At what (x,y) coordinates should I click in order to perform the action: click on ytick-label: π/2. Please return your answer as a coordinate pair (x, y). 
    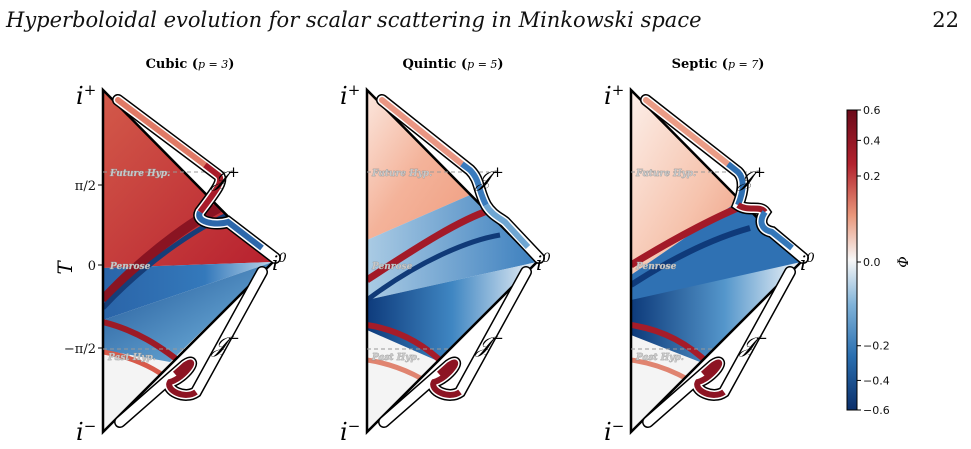
    Looking at the image, I should click on (85, 186).